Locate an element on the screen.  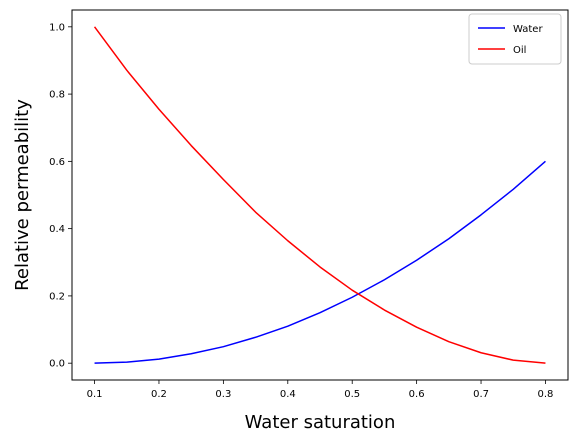
y-axis-title: Relative permeability is located at coordinates (22, 195).